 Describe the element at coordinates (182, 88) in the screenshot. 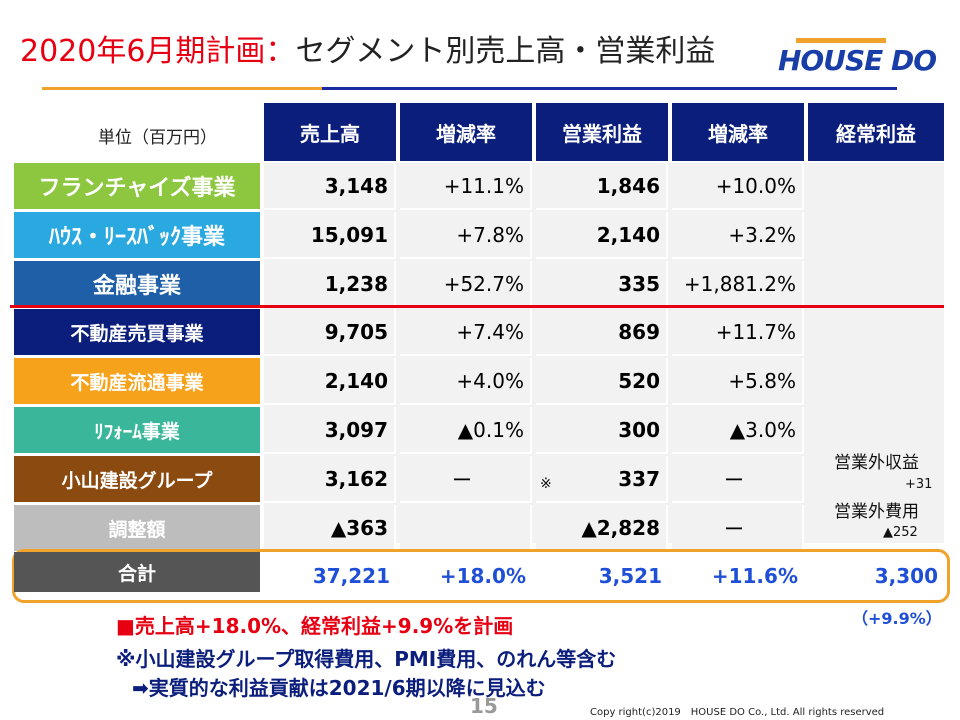

I see `title-underline-orange` at that location.